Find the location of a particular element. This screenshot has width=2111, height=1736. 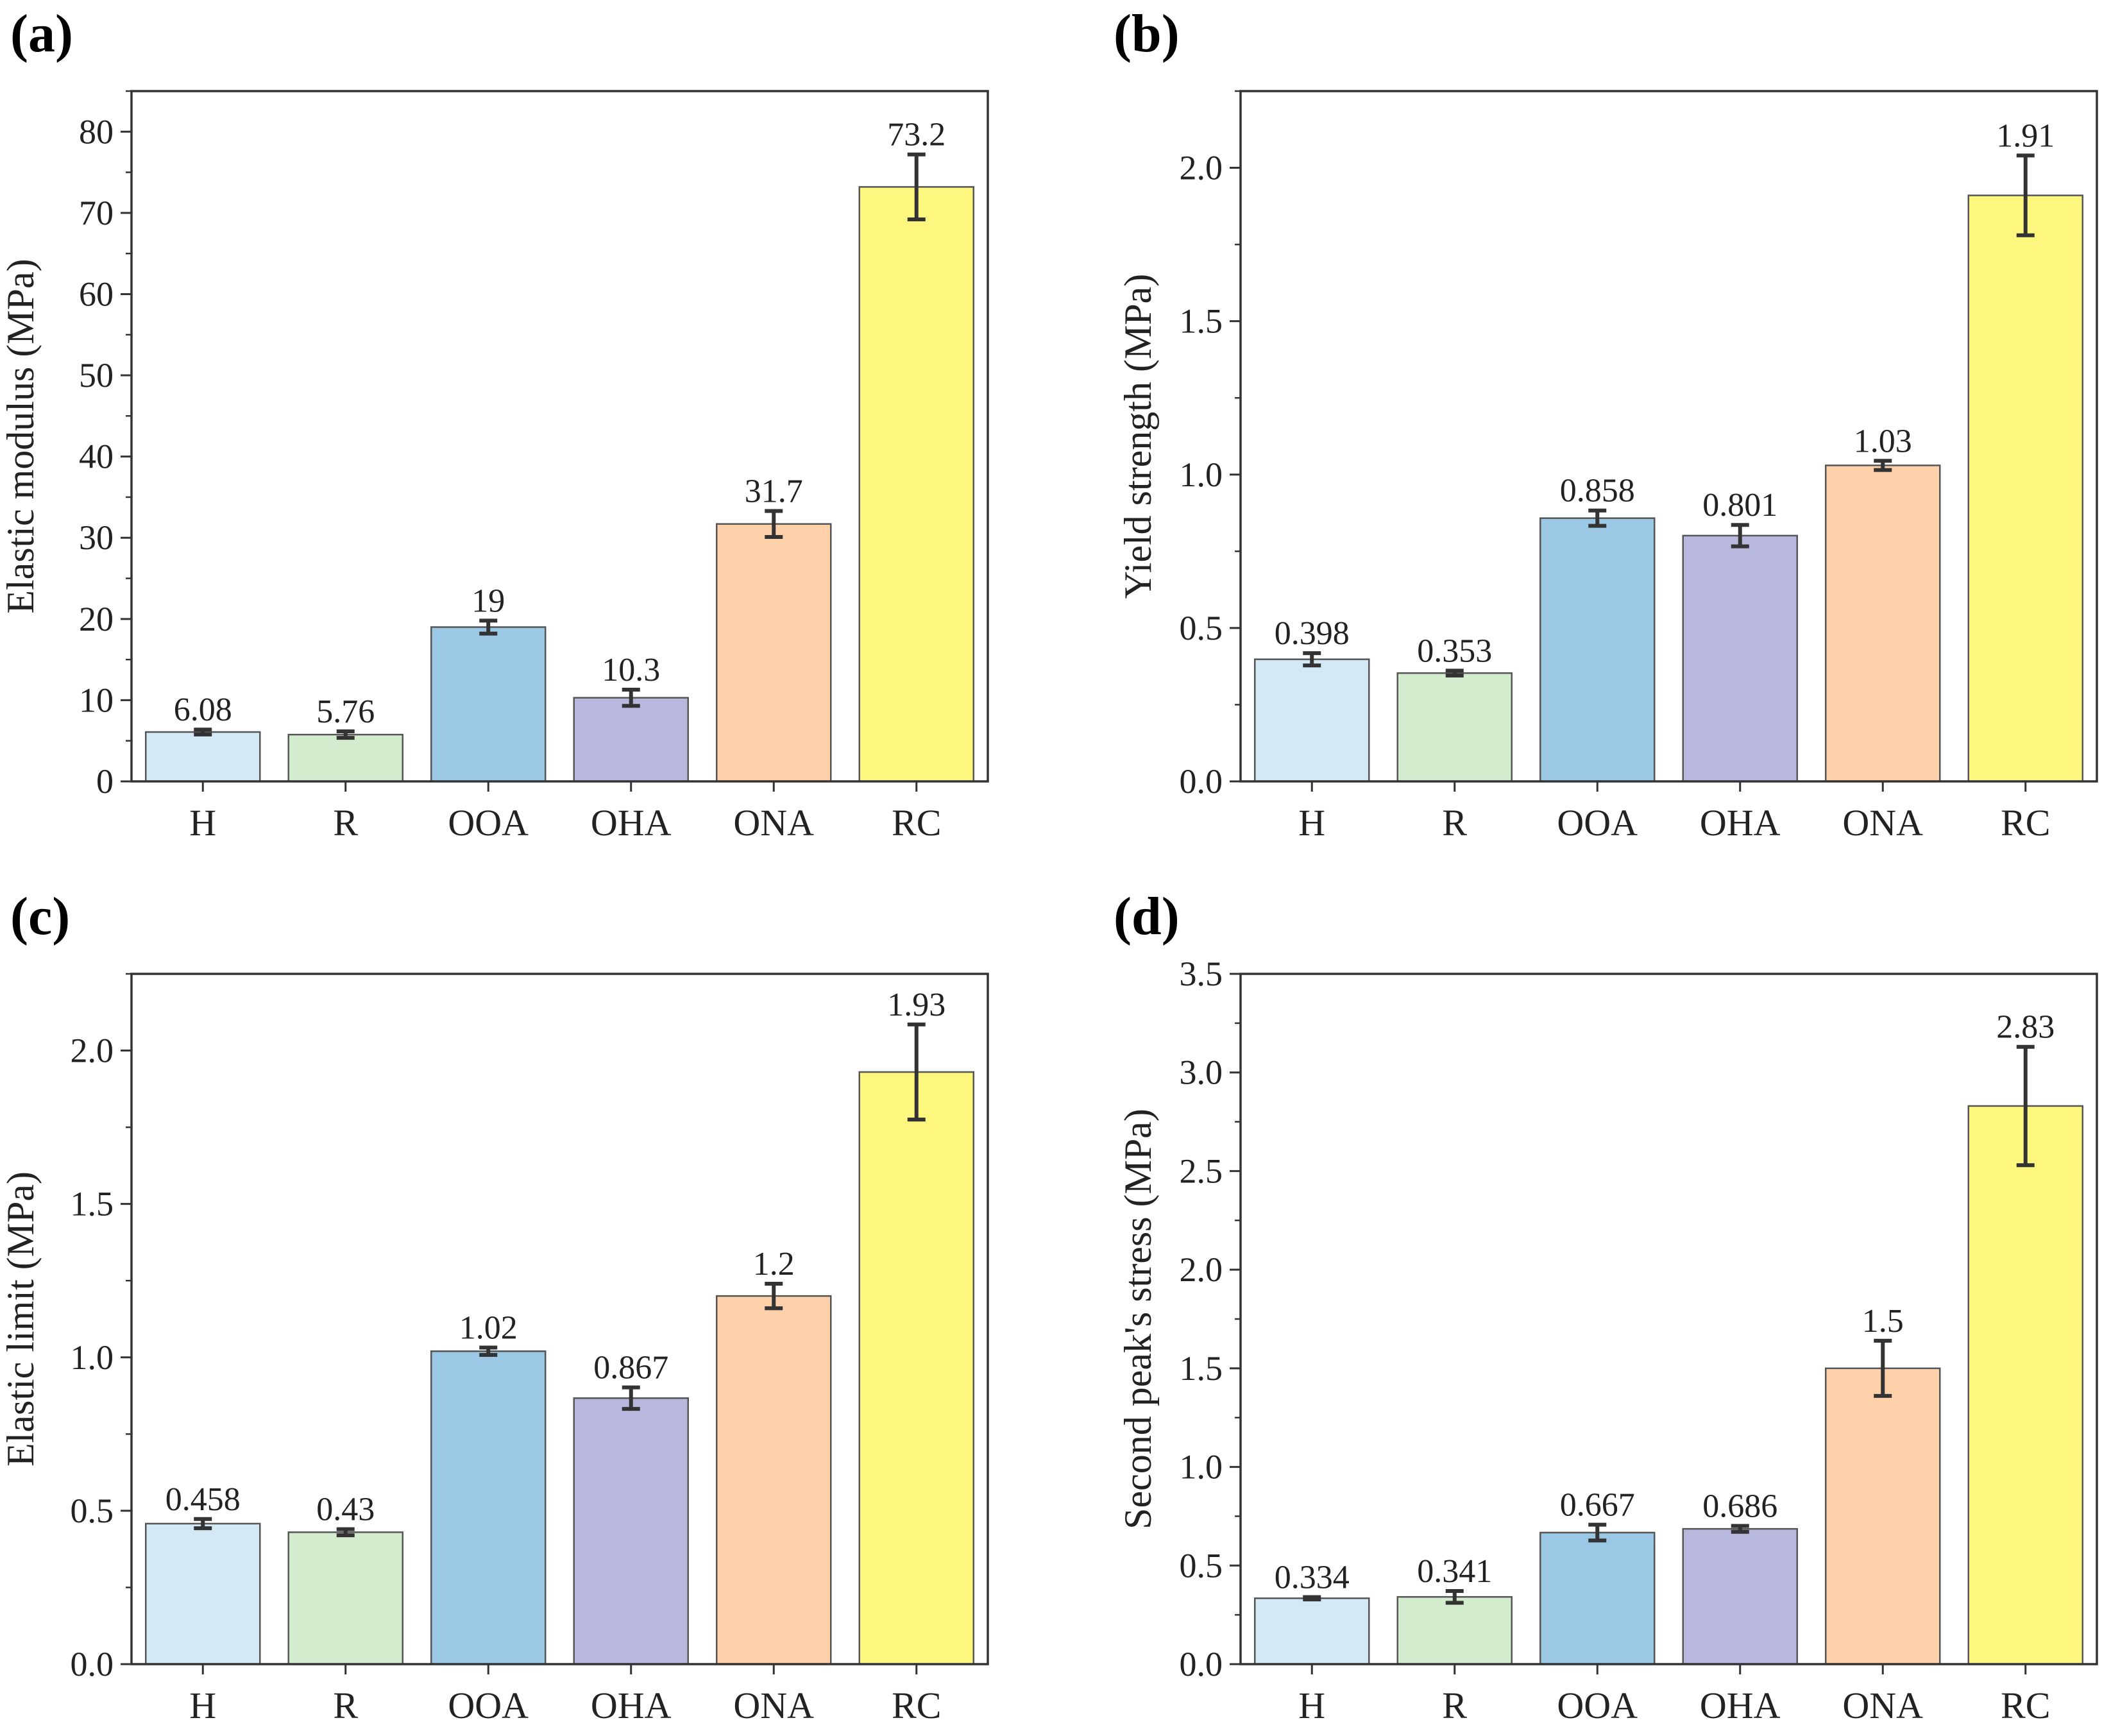

data-label-R: 0.341 is located at coordinates (1455, 1571).